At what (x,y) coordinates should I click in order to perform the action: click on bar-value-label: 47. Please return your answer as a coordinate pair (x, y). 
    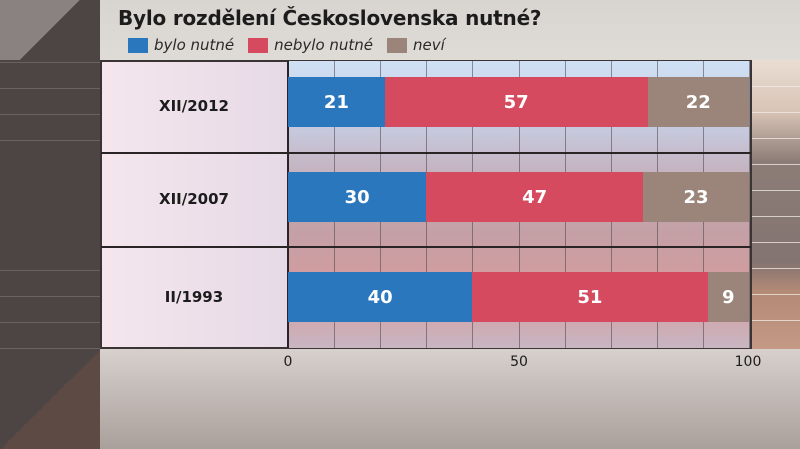
    Looking at the image, I should click on (535, 197).